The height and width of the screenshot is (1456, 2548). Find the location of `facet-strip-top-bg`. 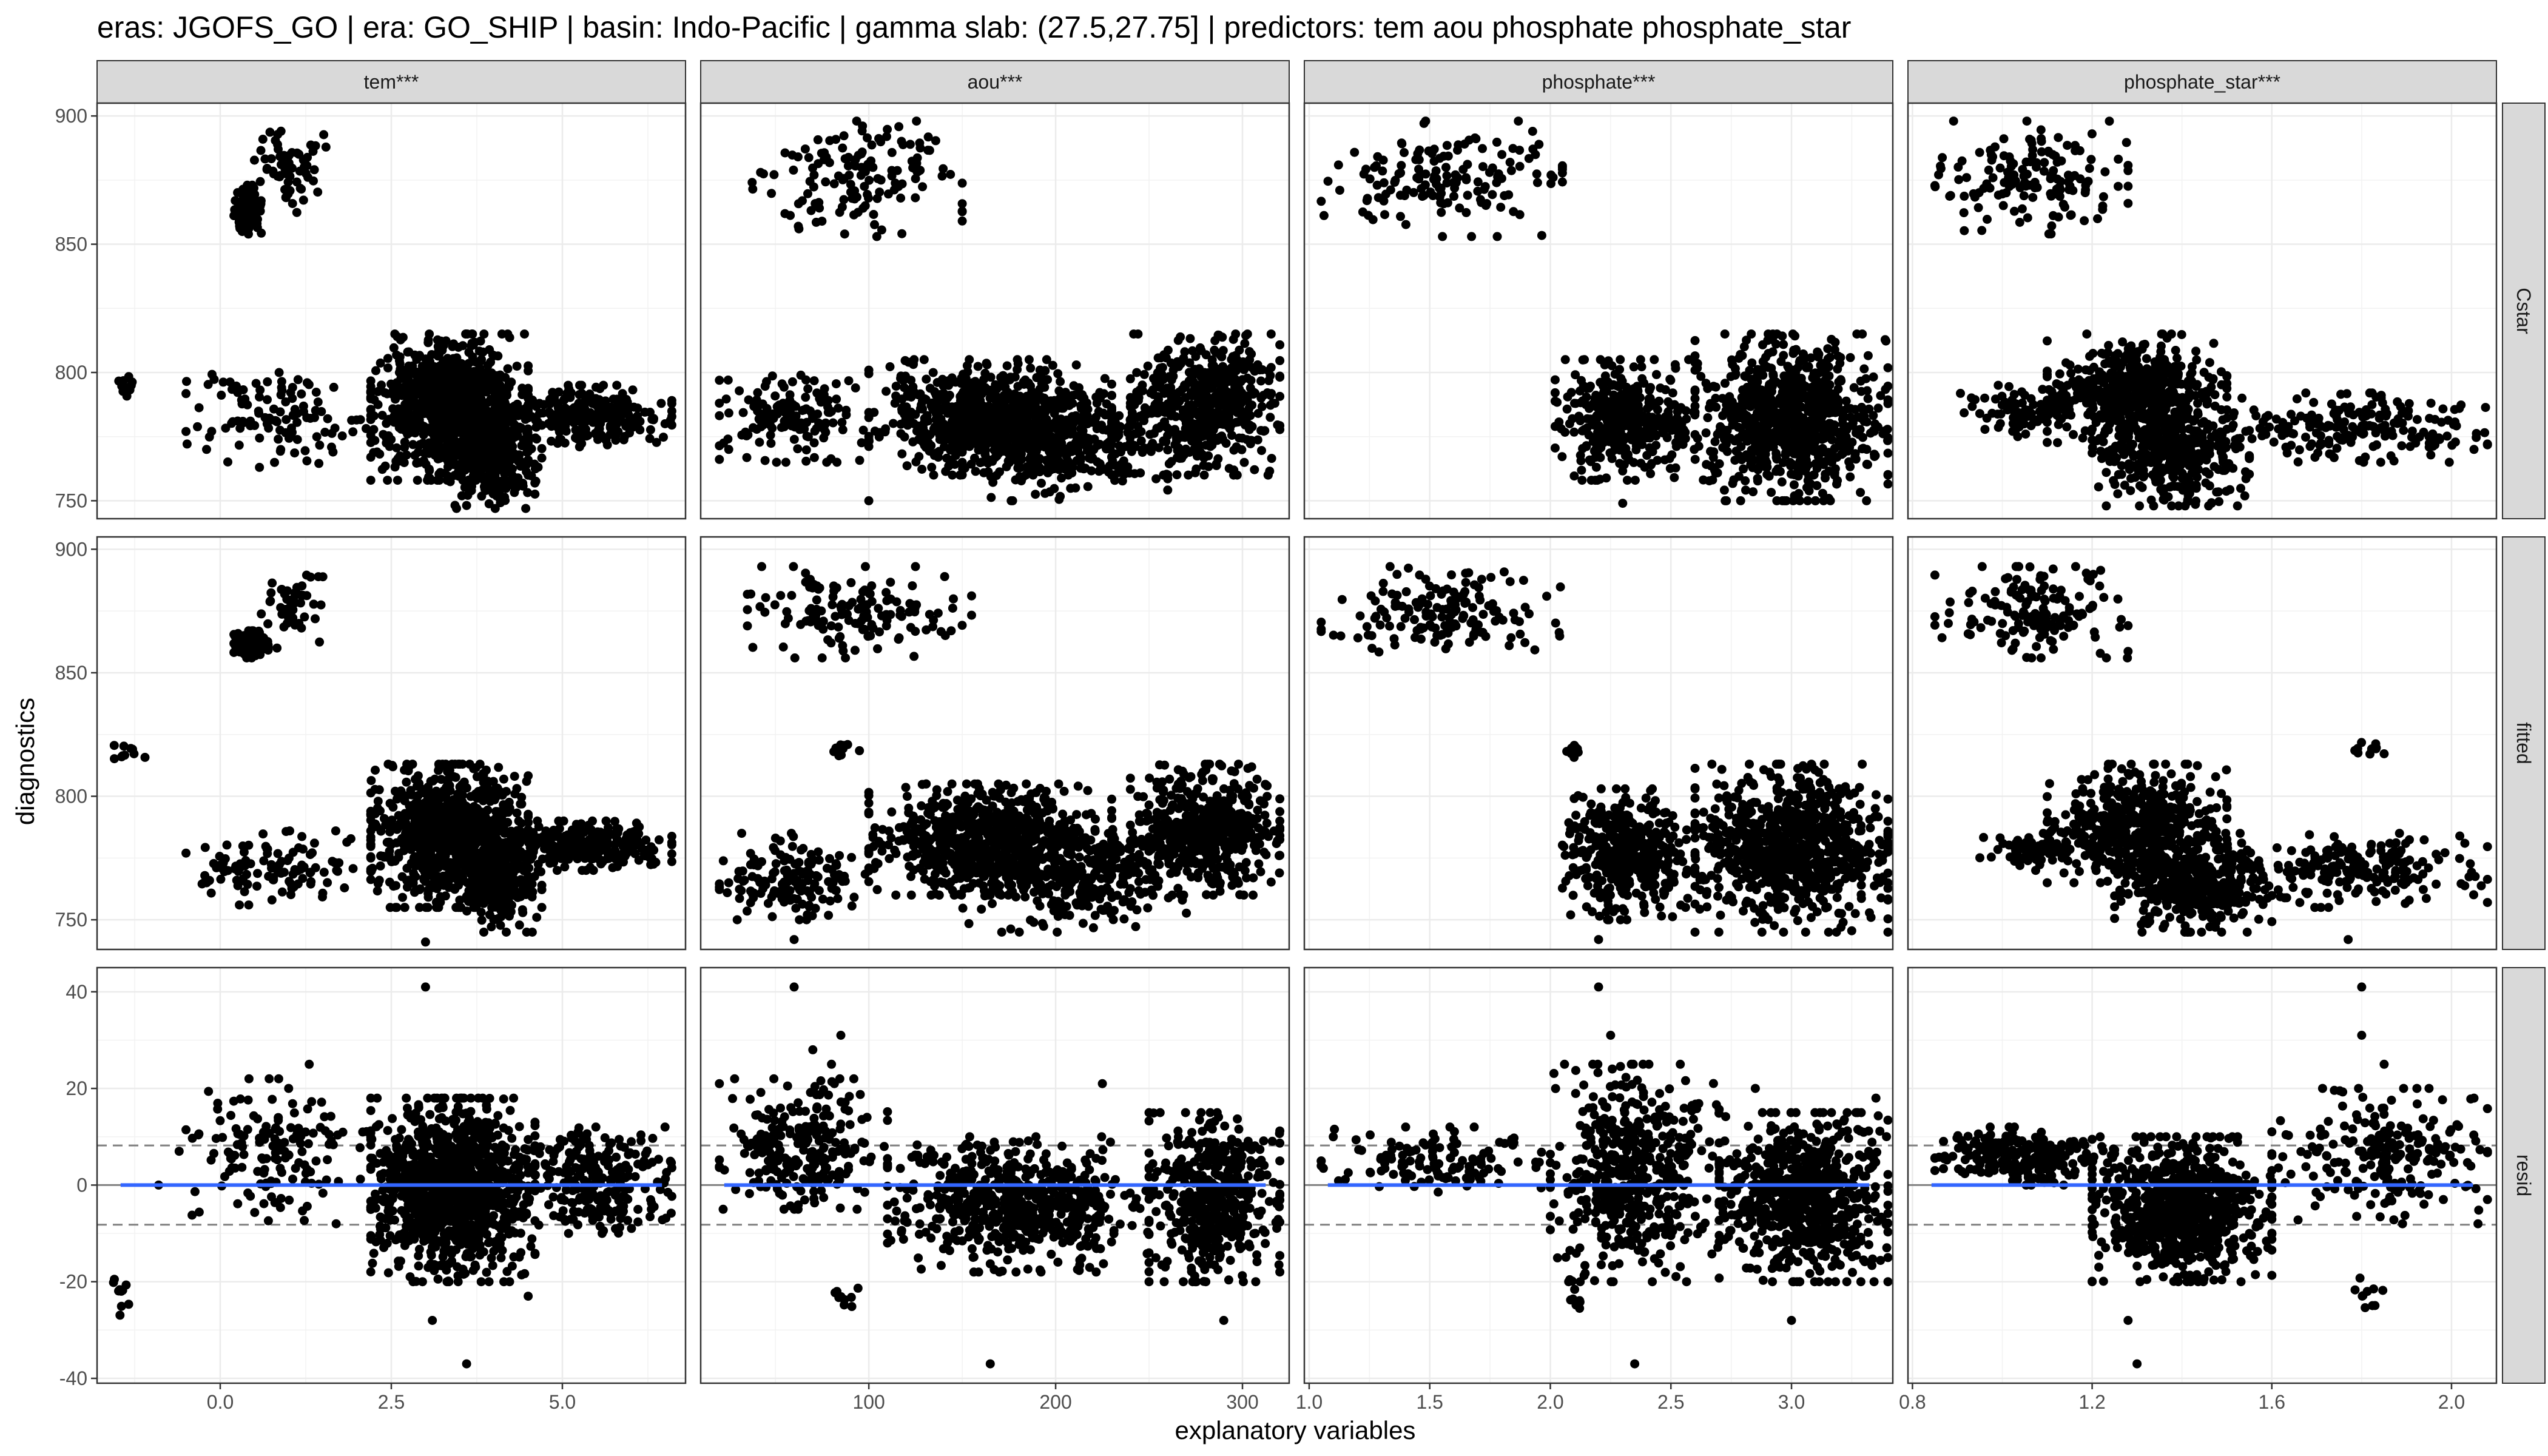

facet-strip-top-bg is located at coordinates (995, 82).